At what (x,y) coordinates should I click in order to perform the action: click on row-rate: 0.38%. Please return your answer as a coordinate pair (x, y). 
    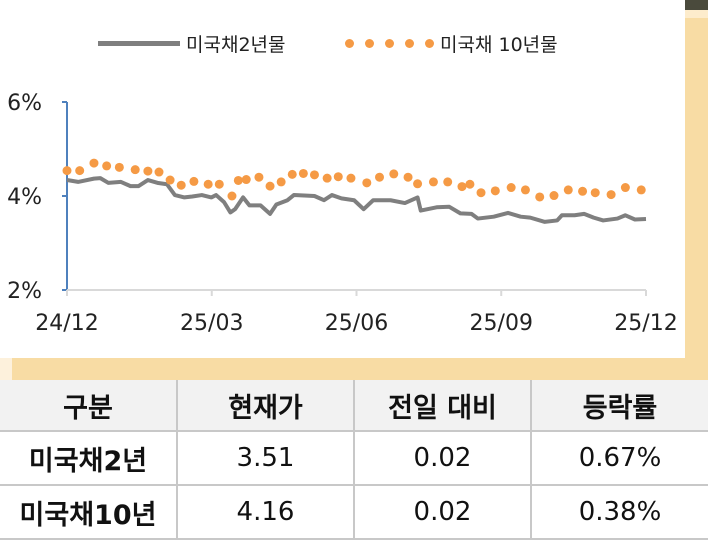
    Looking at the image, I should click on (619, 512).